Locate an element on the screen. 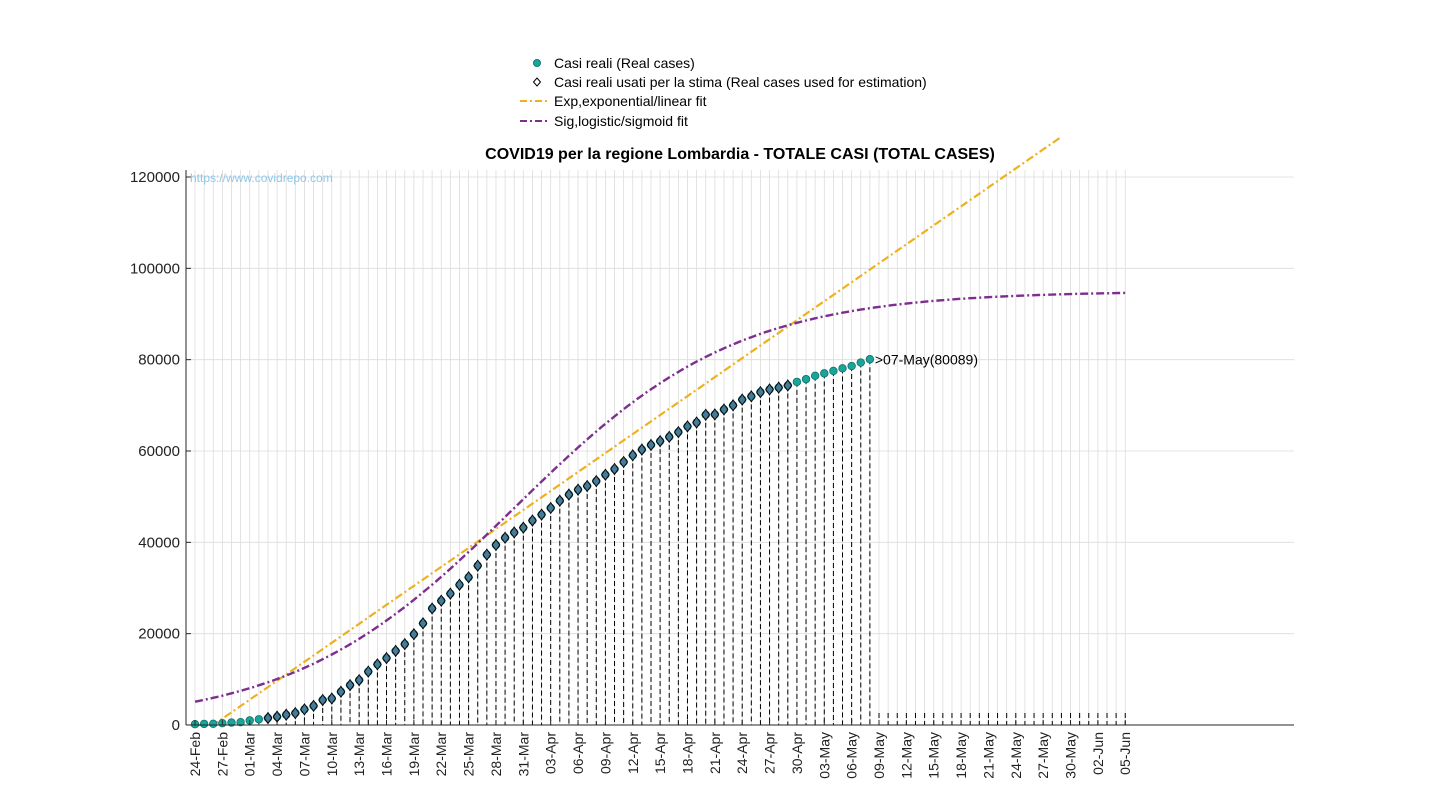 Image resolution: width=1430 pixels, height=800 pixels. x-tick-label: 13-Mar is located at coordinates (359, 754).